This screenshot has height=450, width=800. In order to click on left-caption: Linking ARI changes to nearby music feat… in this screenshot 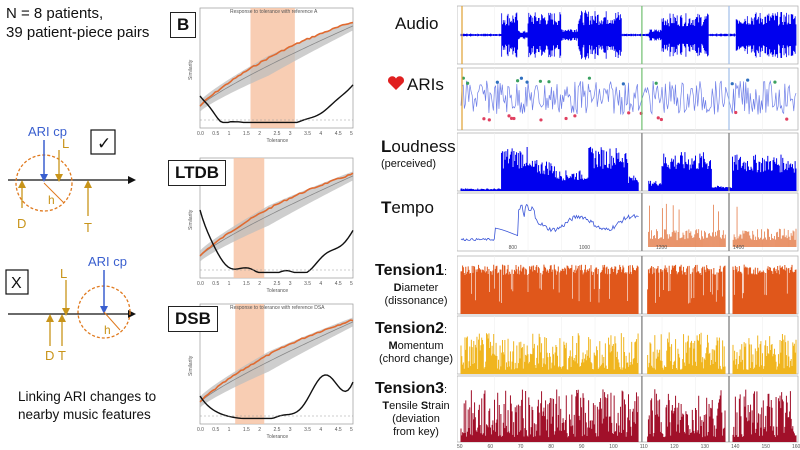, I will do `click(87, 406)`.